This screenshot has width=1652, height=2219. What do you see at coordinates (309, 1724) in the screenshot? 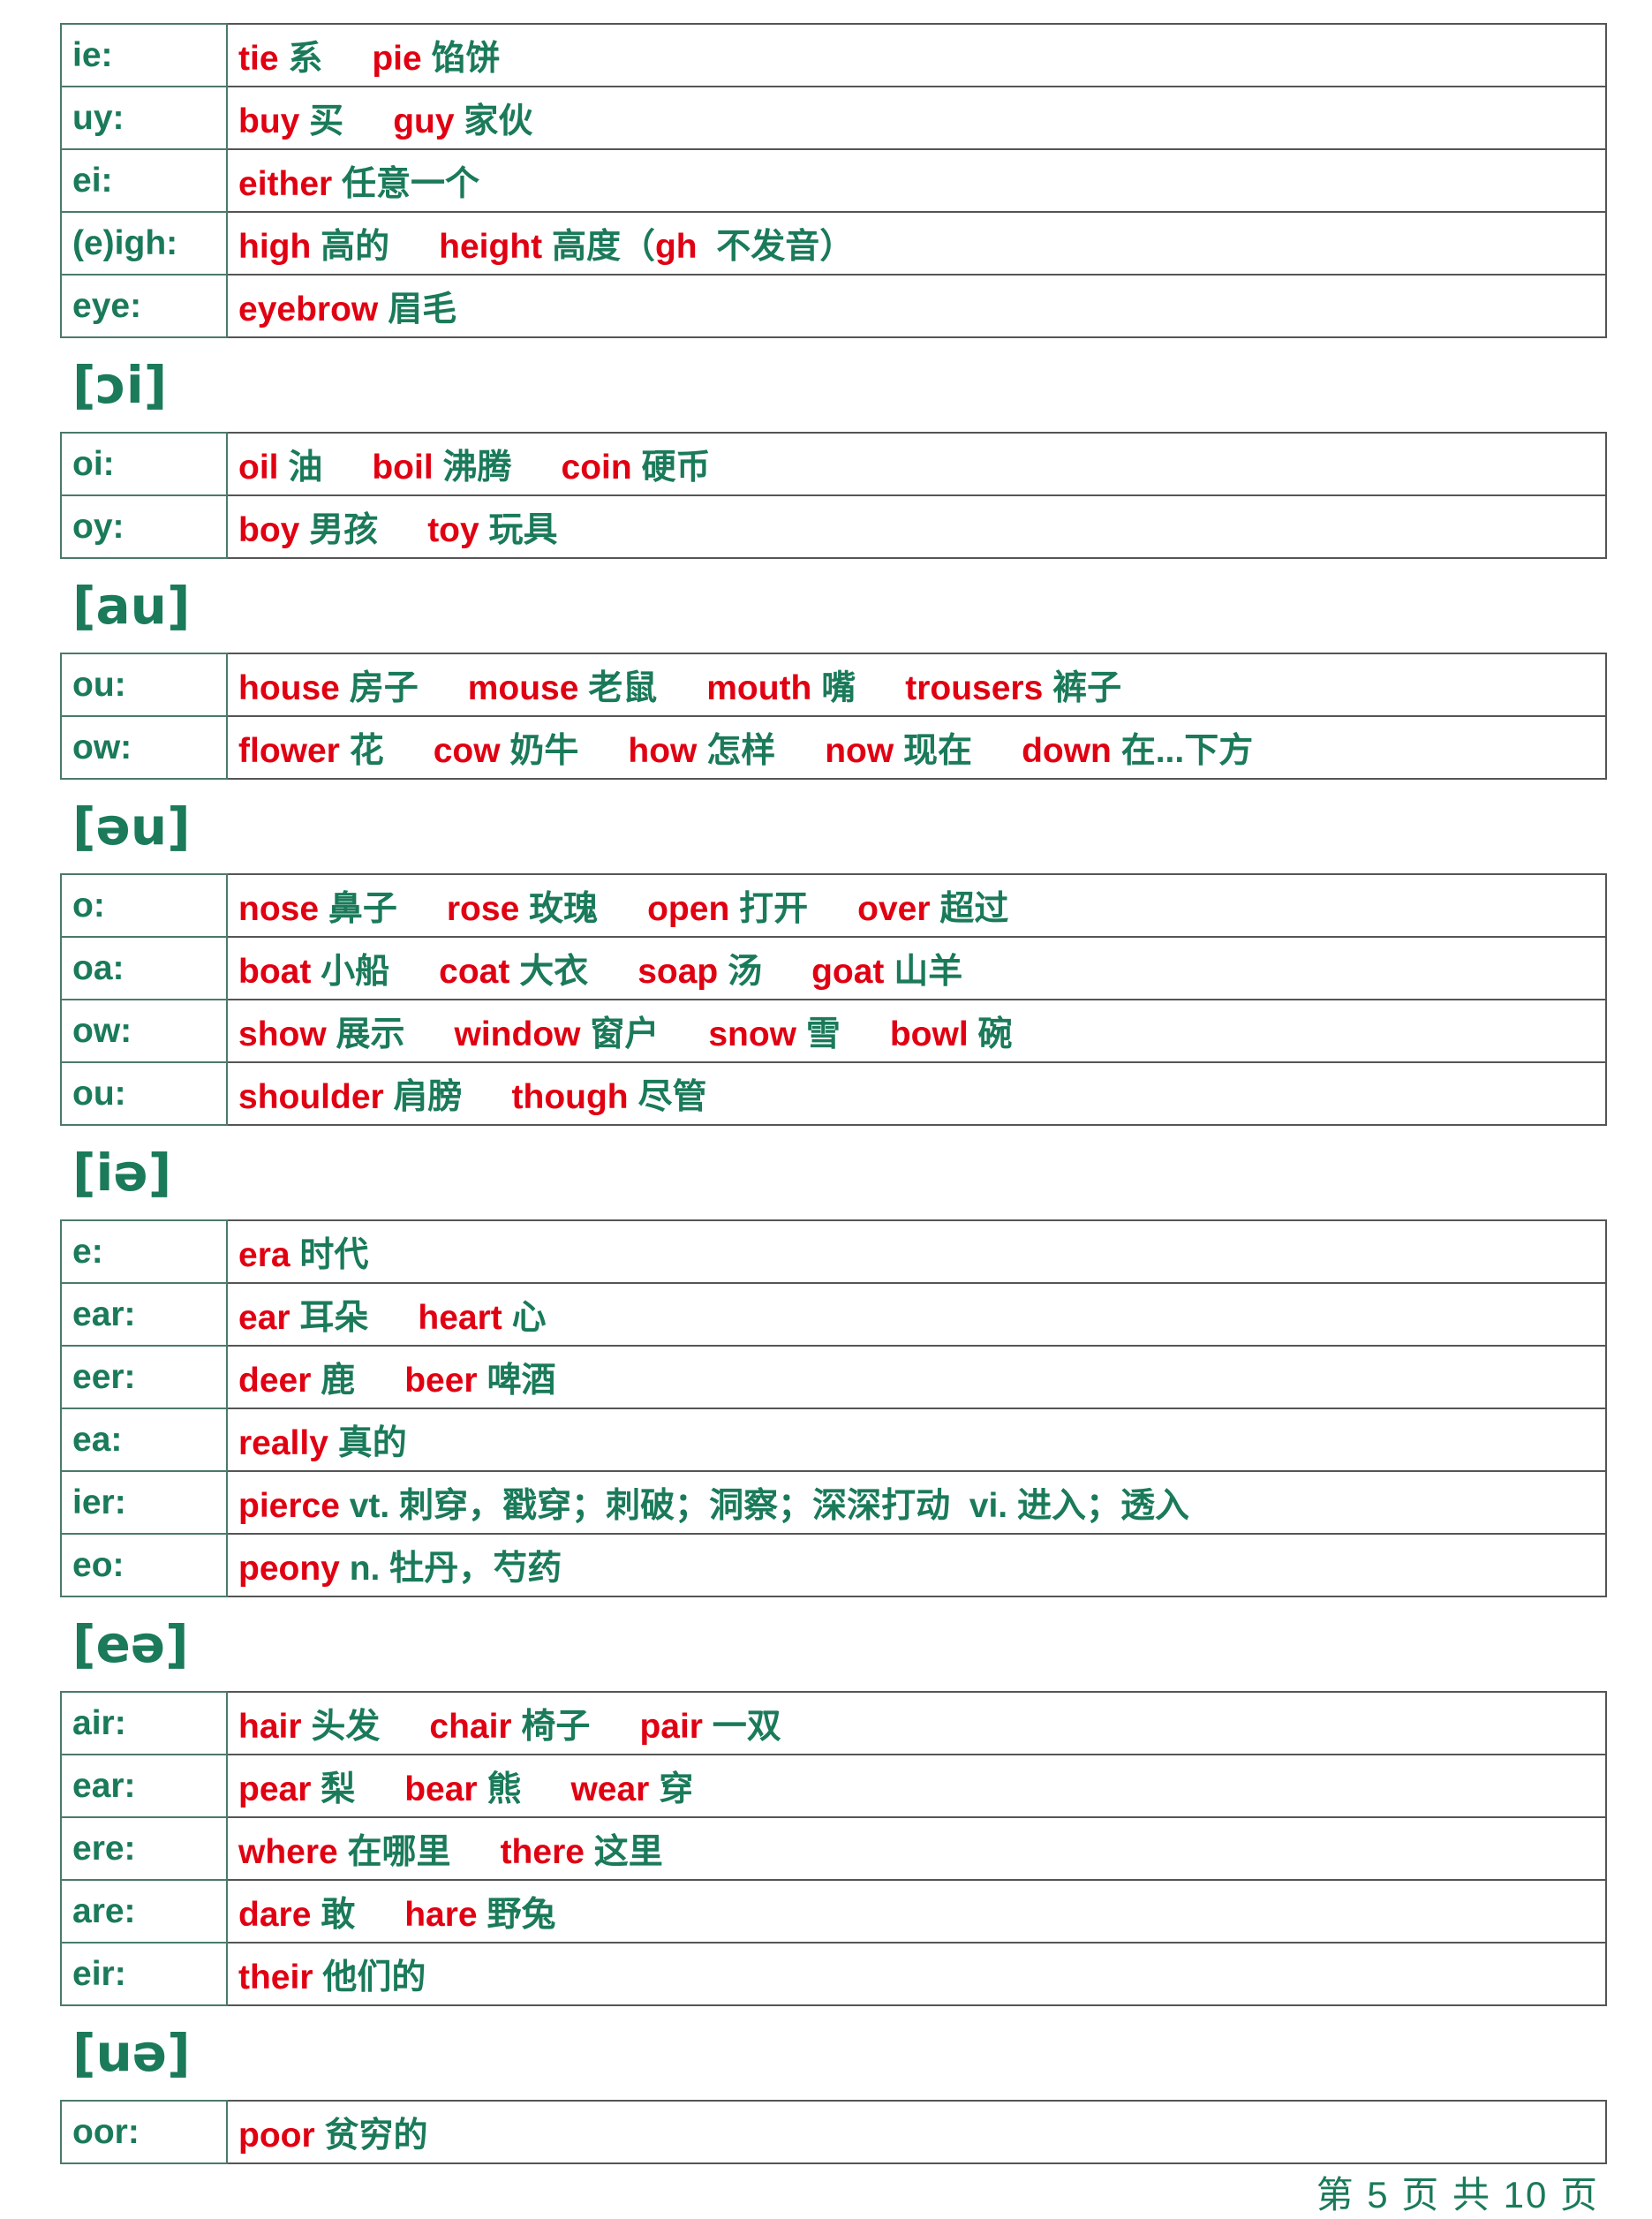
I see `word-entry: hair 头发` at bounding box center [309, 1724].